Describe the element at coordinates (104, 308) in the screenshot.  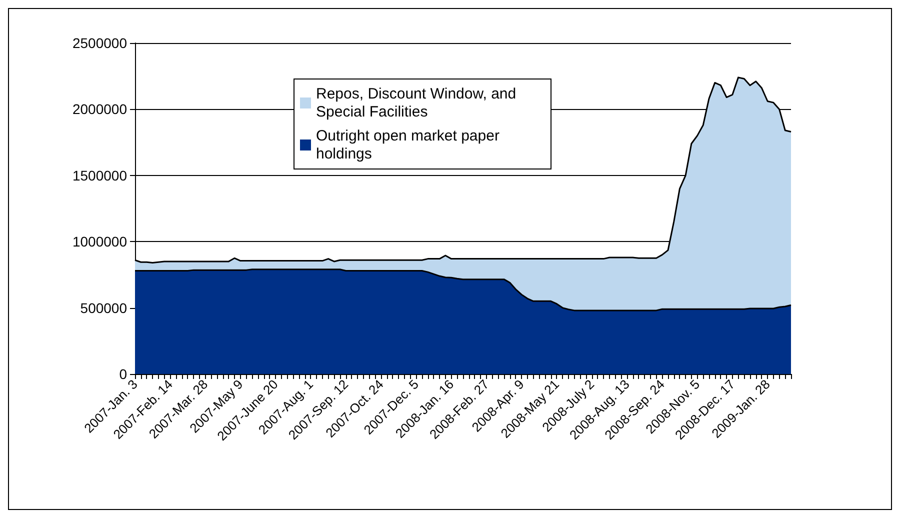
I see `y-tick-label: 500000` at that location.